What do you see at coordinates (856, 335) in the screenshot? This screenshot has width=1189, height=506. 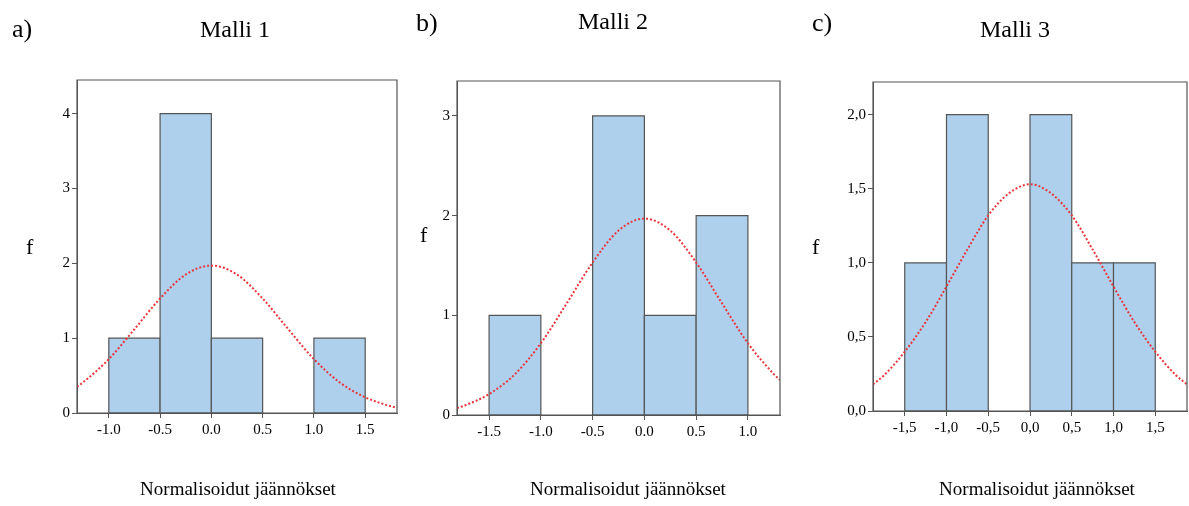 I see `y-tick-label: 0,5` at bounding box center [856, 335].